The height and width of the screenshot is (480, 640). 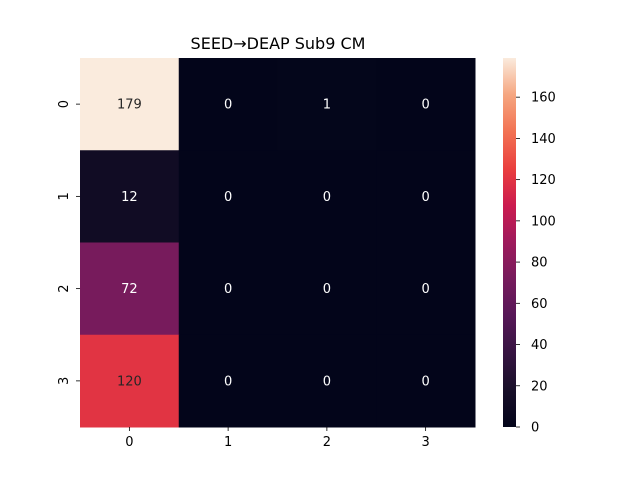 I want to click on colorbar-tick-label: 60, so click(x=539, y=304).